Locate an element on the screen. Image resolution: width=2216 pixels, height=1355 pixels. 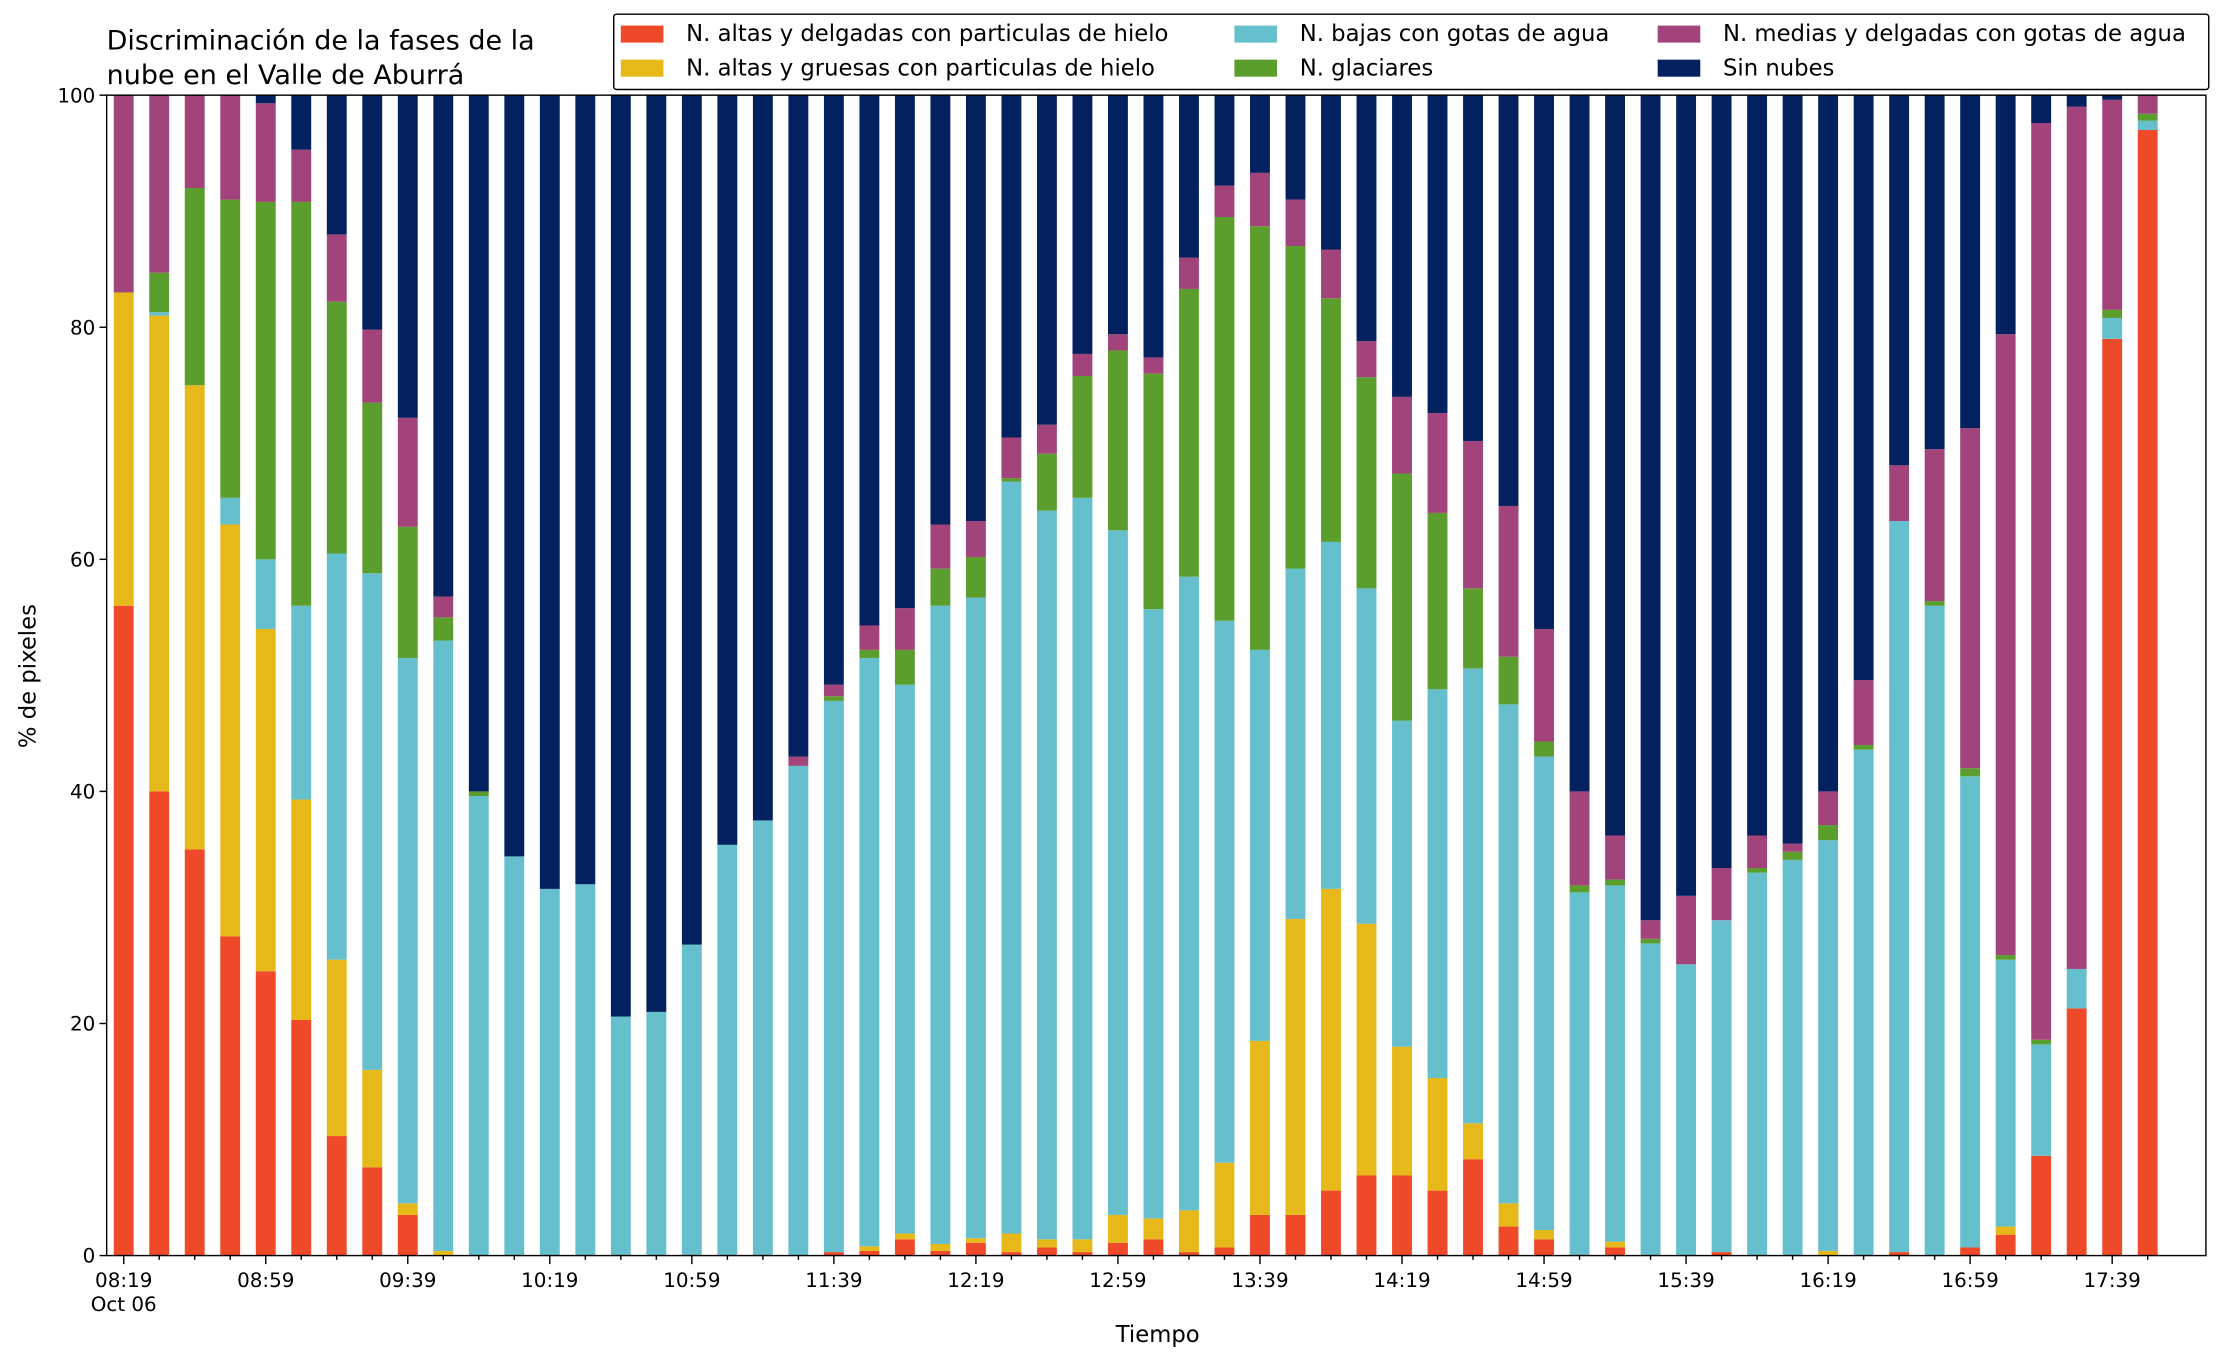
x-tick-label: 17:39 is located at coordinates (2112, 1280).